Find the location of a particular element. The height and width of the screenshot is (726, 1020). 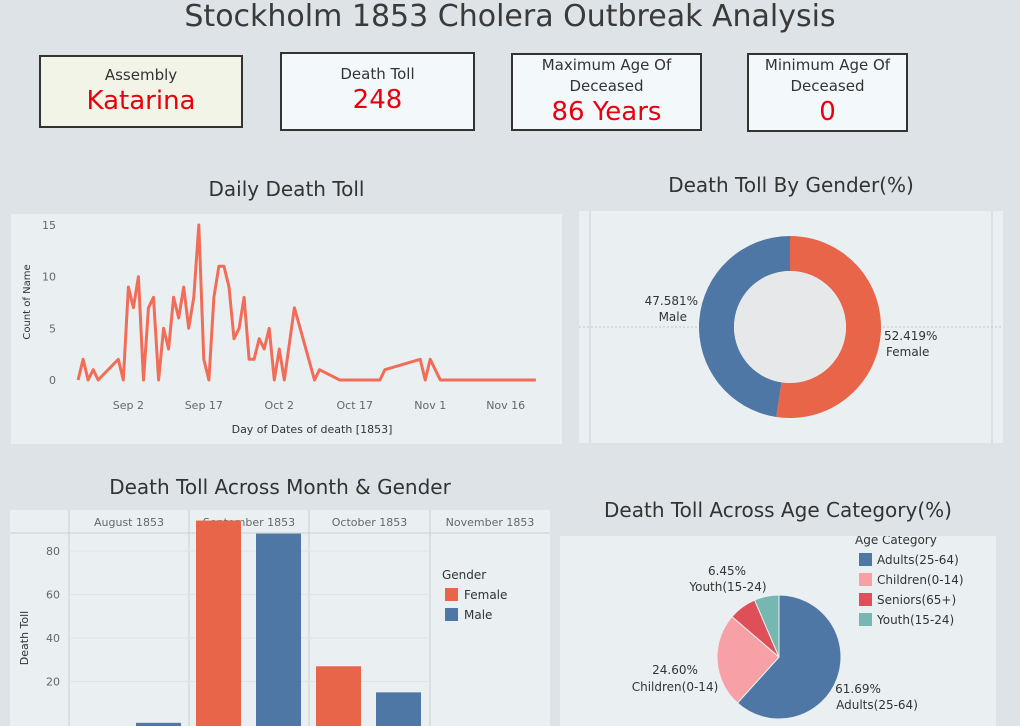

x-tick-label: Oct 17 is located at coordinates (355, 405).